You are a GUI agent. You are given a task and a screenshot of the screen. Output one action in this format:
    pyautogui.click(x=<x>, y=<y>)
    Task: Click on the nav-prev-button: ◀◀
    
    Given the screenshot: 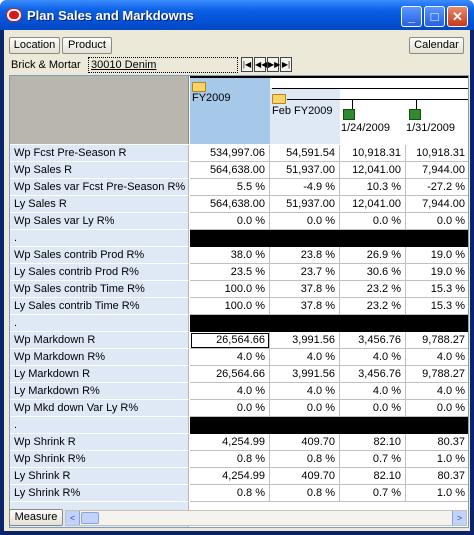 What is the action you would take?
    pyautogui.click(x=260, y=64)
    